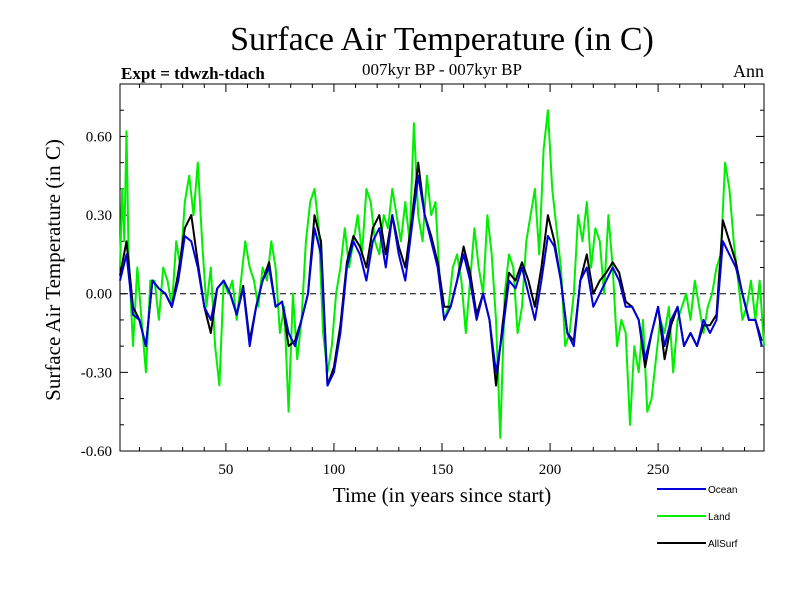 The image size is (800, 600). What do you see at coordinates (96, 373) in the screenshot?
I see `y-tick-label: -0.30` at bounding box center [96, 373].